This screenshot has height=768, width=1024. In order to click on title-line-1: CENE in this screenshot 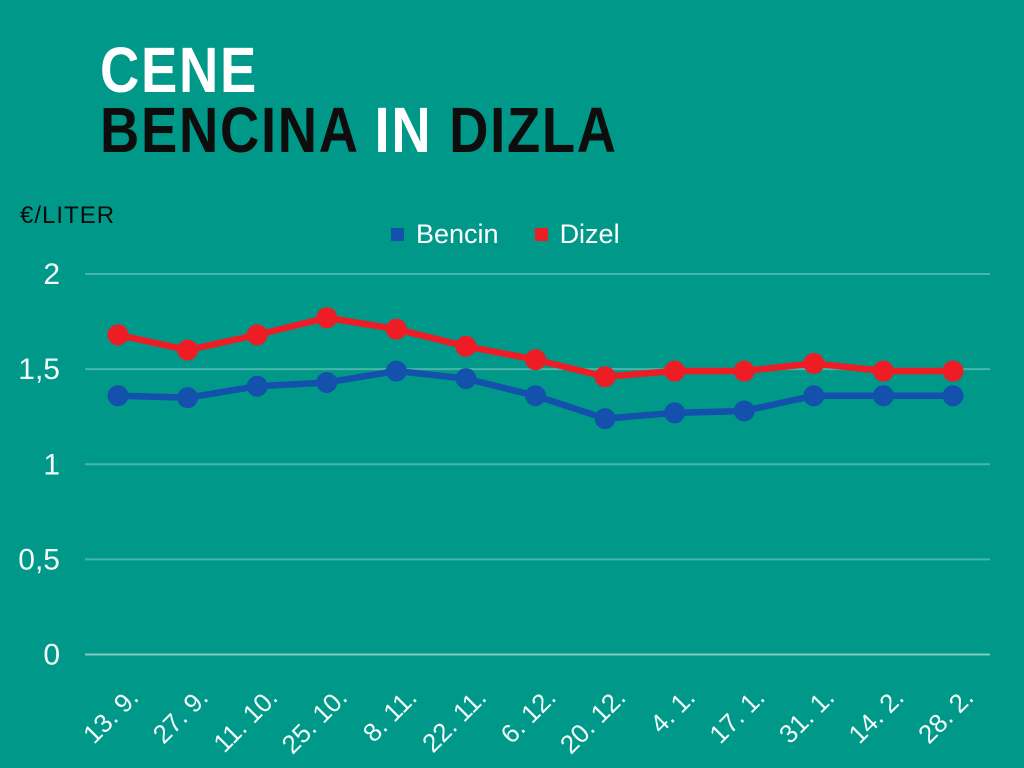, I will do `click(359, 70)`.